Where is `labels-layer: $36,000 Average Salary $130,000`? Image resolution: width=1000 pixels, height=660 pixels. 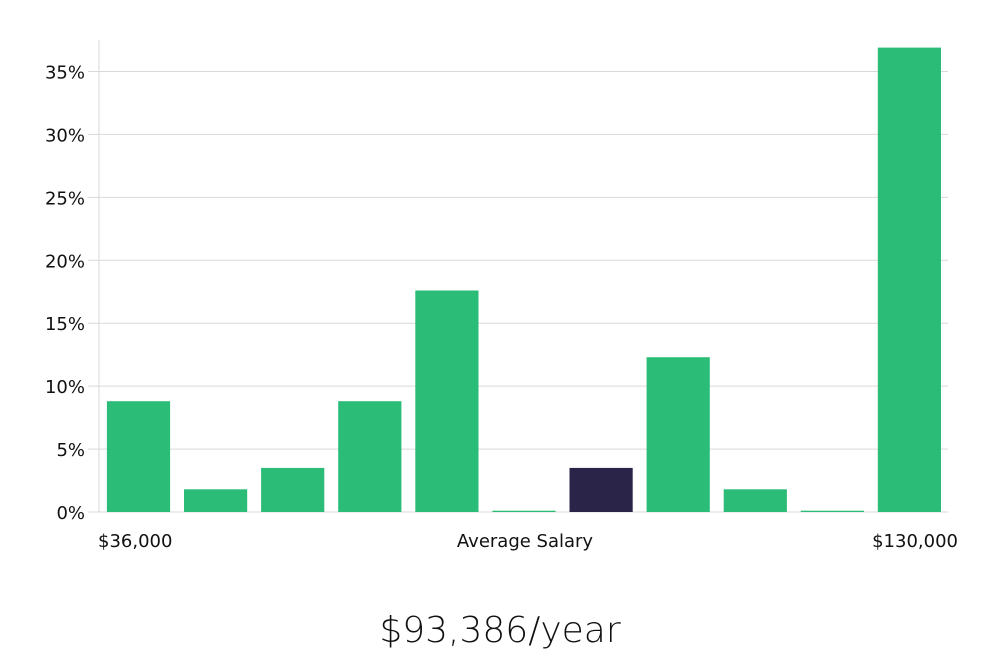 labels-layer: $36,000 Average Salary $130,000 is located at coordinates (528, 541).